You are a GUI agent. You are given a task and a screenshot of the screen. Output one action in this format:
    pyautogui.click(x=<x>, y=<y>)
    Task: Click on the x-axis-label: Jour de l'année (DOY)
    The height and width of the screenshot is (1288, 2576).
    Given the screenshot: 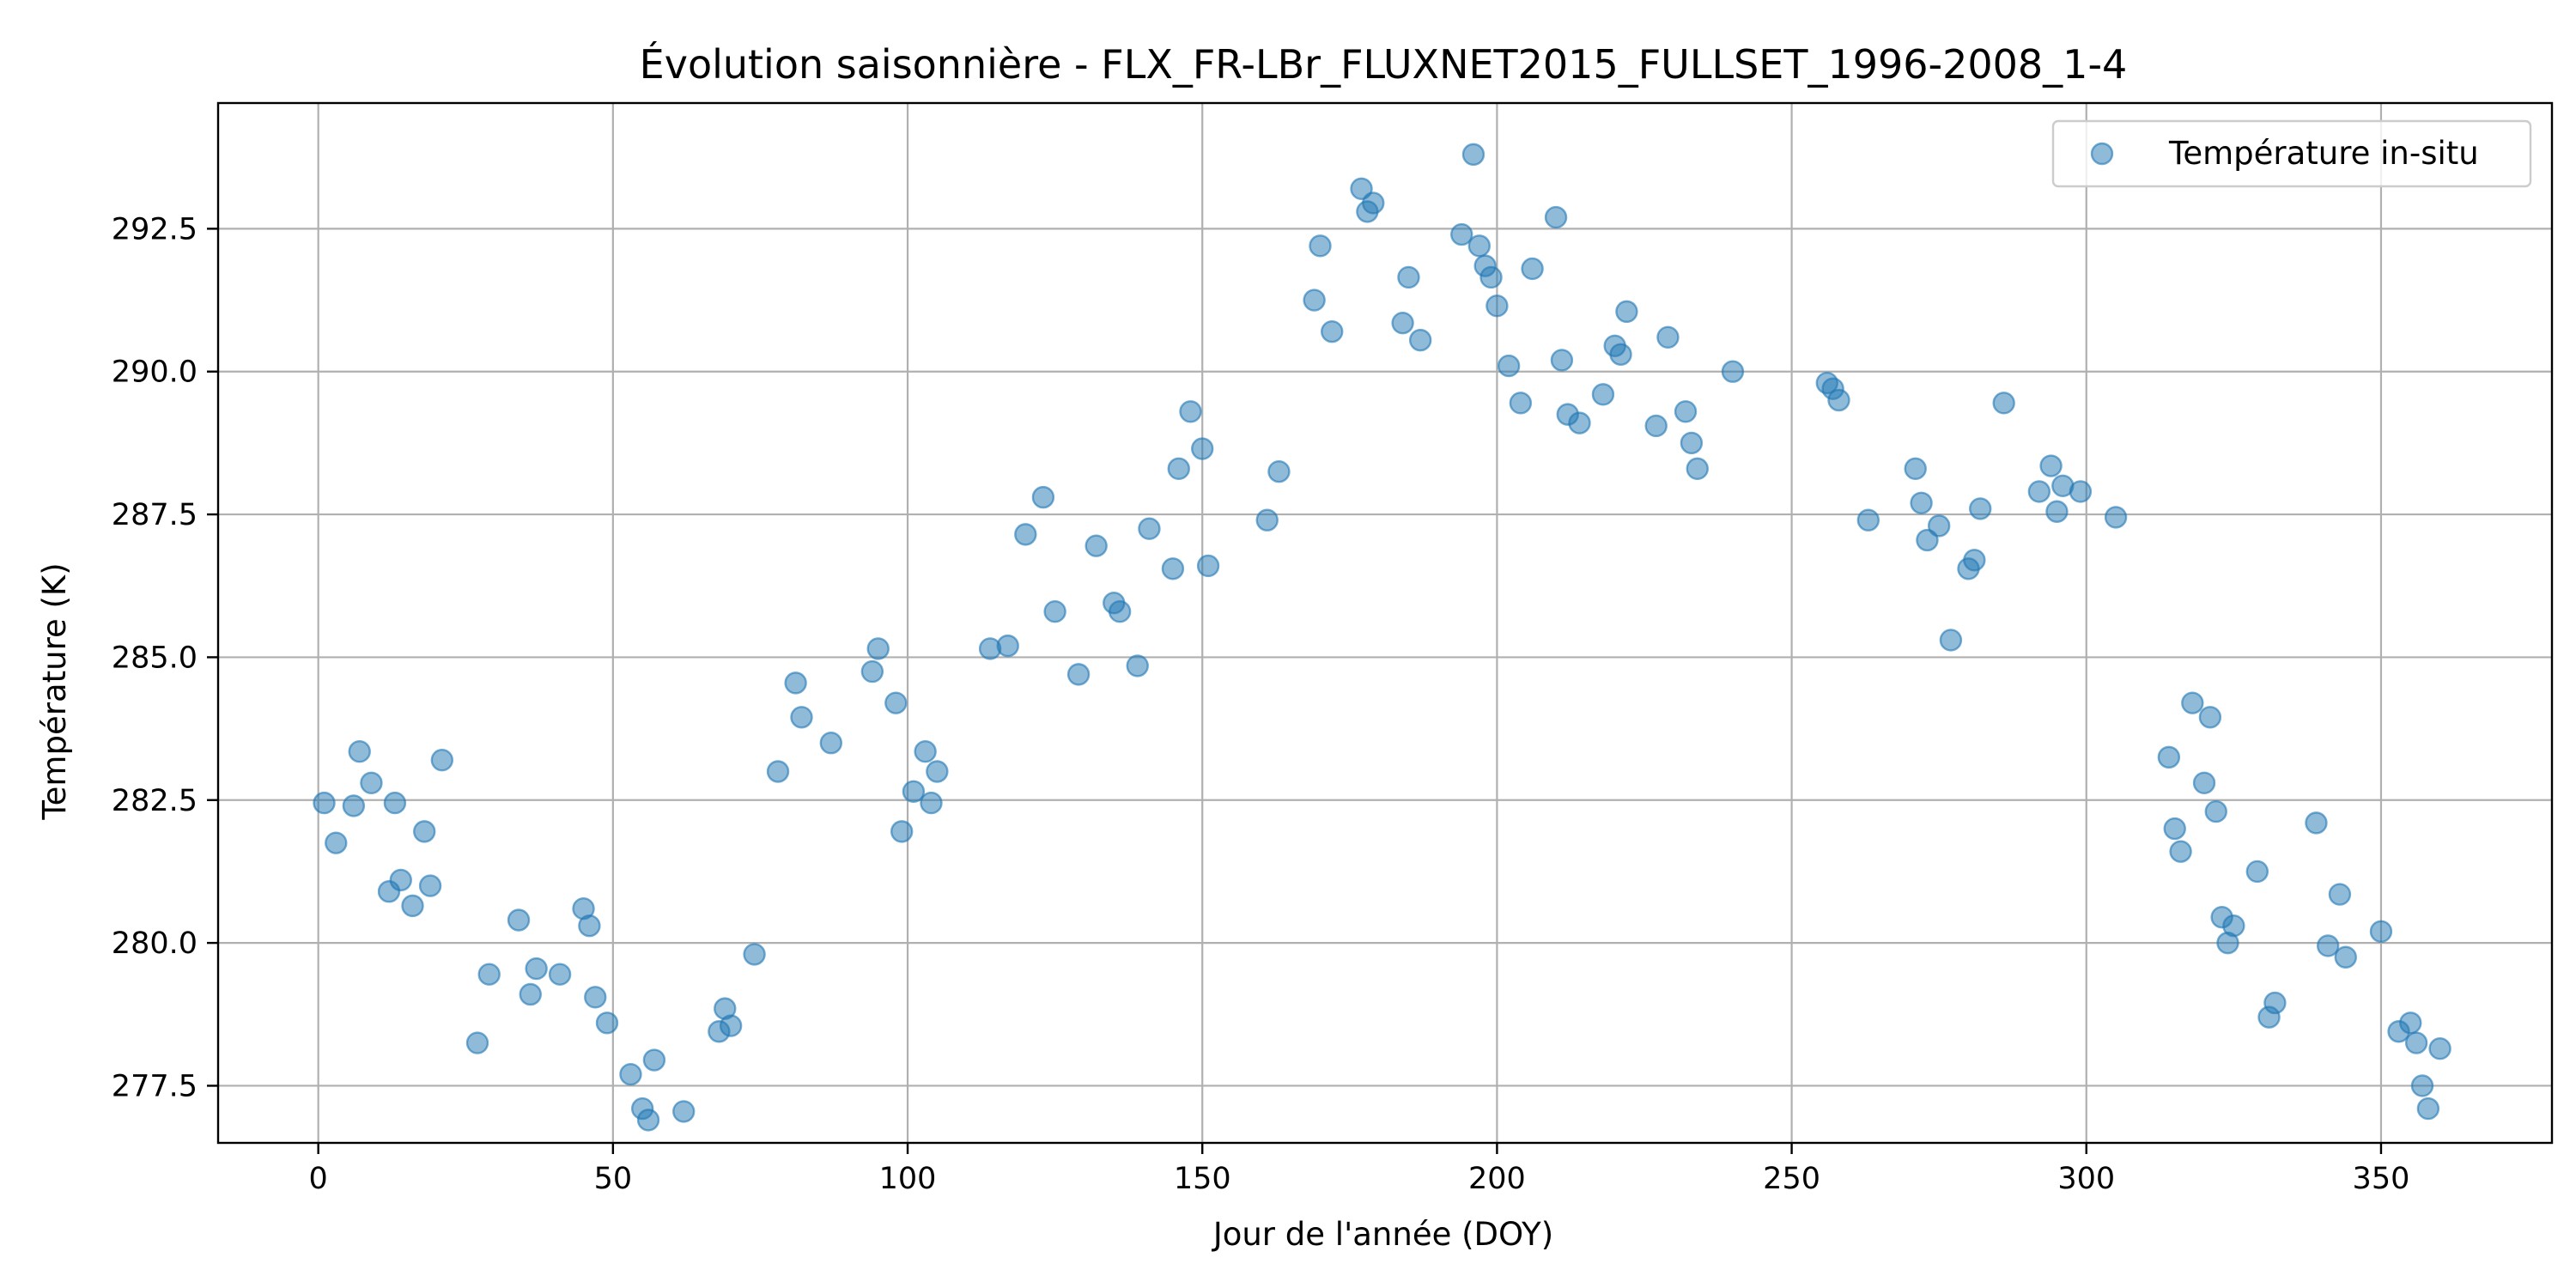 What is the action you would take?
    pyautogui.click(x=1382, y=1235)
    